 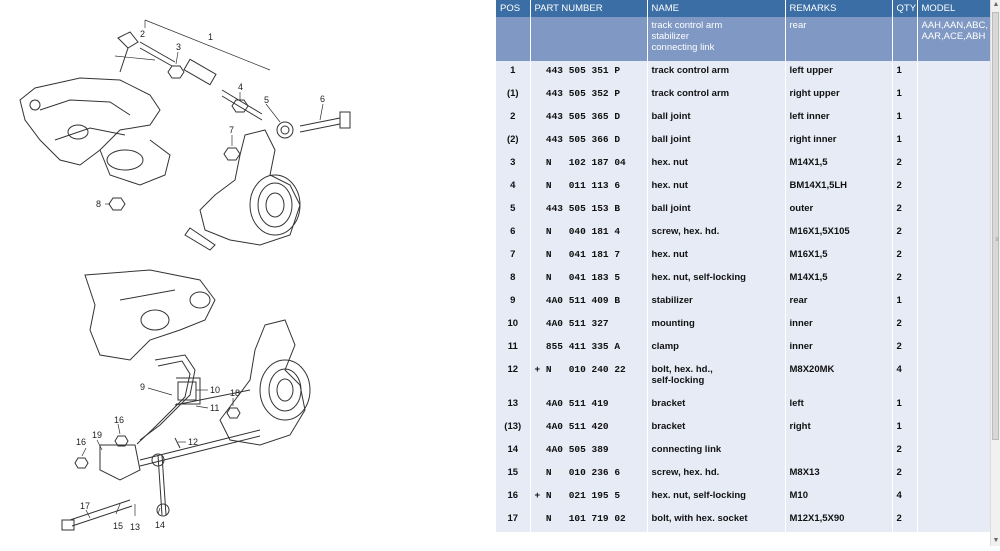 What do you see at coordinates (186, 400) in the screenshot?
I see `lower-assembly` at bounding box center [186, 400].